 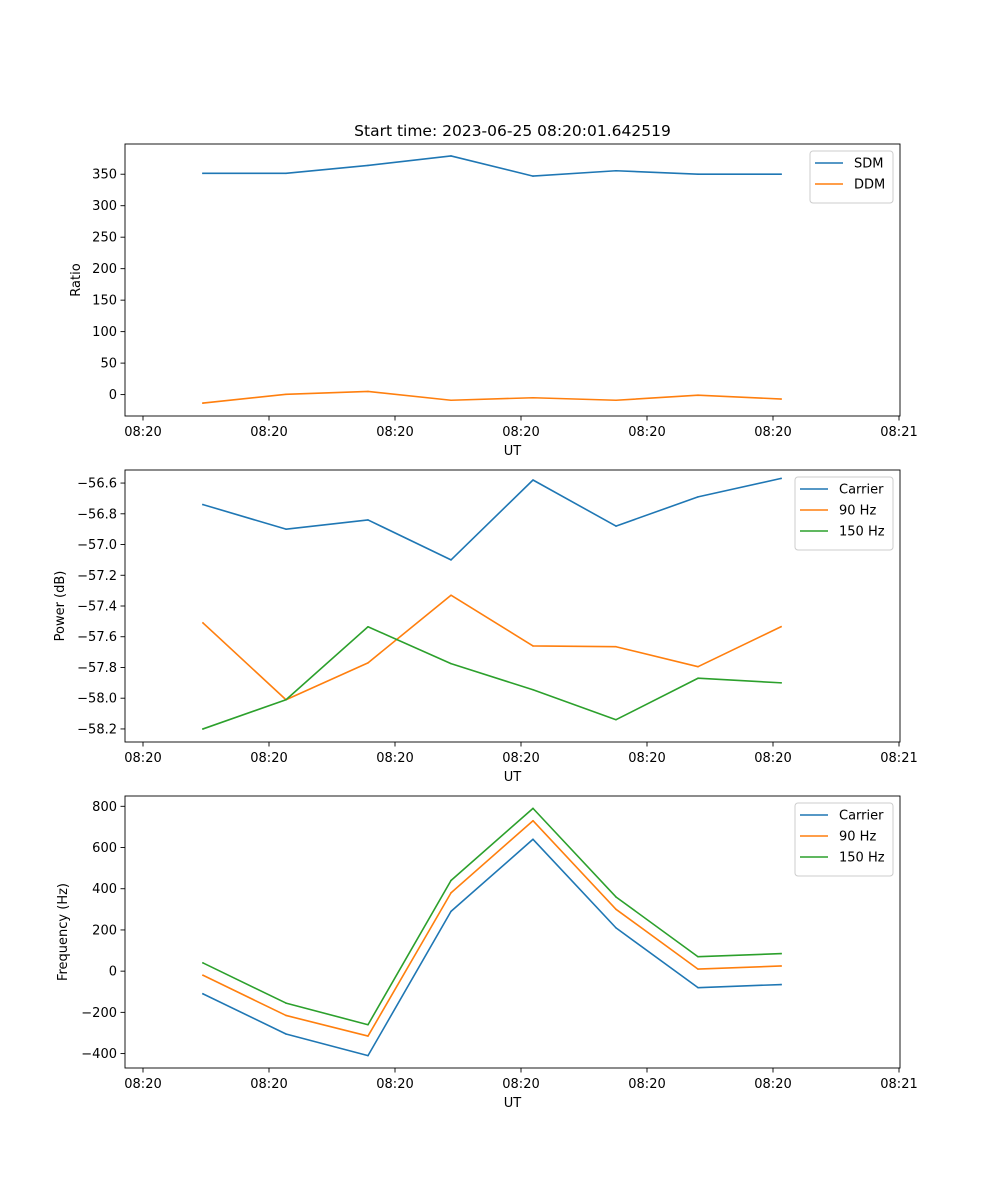 What do you see at coordinates (97, 699) in the screenshot?
I see `y-tick-label: −58.0` at bounding box center [97, 699].